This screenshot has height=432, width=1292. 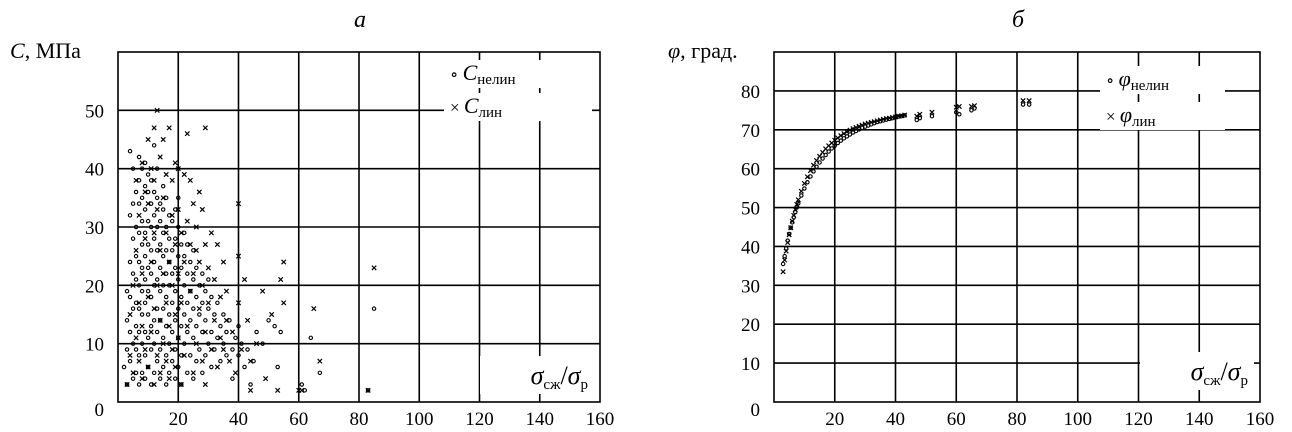 What do you see at coordinates (1219, 373) in the screenshot?
I see `x-axis-title: σсж/σр` at bounding box center [1219, 373].